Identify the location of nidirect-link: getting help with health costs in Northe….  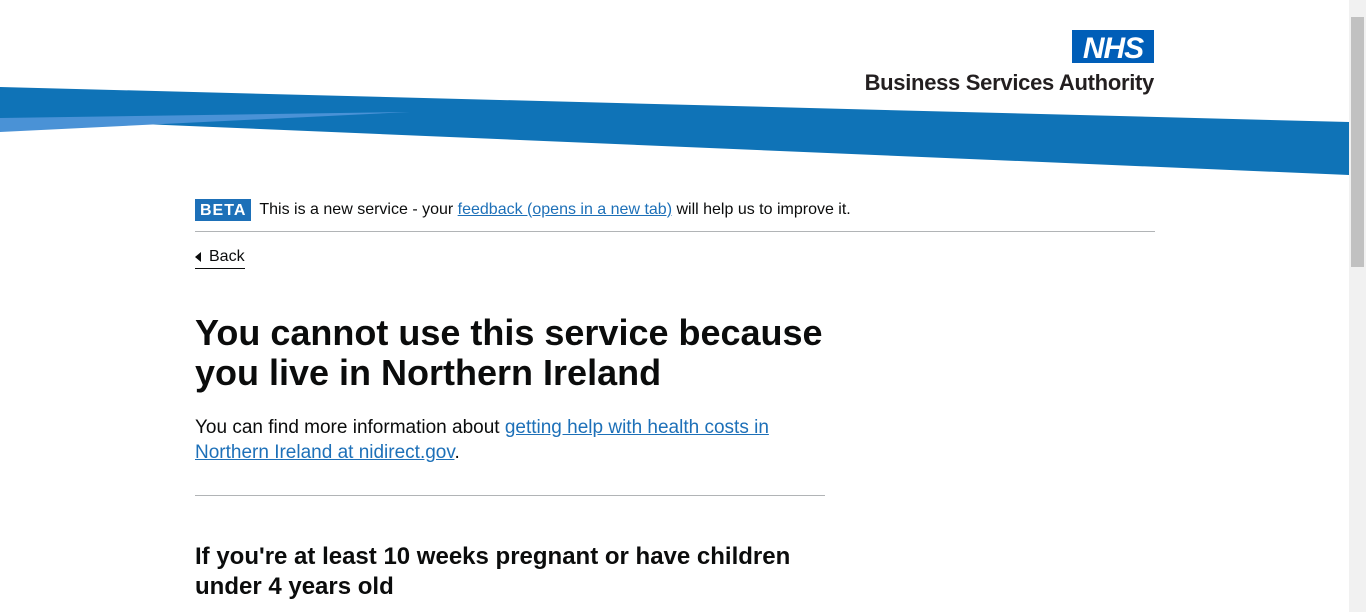
(482, 440).